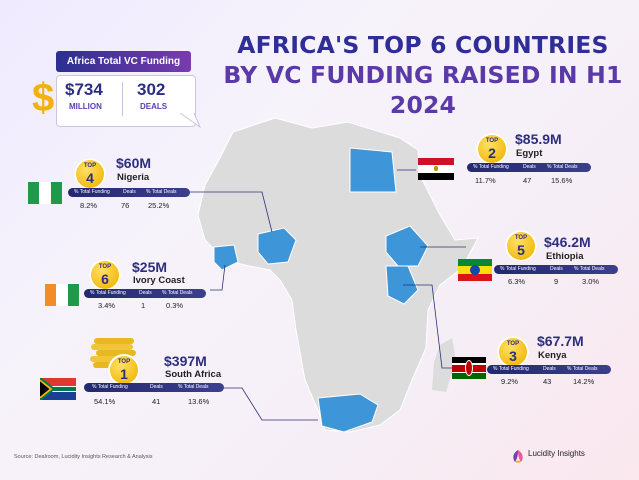 The height and width of the screenshot is (480, 639). What do you see at coordinates (231, 212) in the screenshot?
I see `connector-nigeria` at bounding box center [231, 212].